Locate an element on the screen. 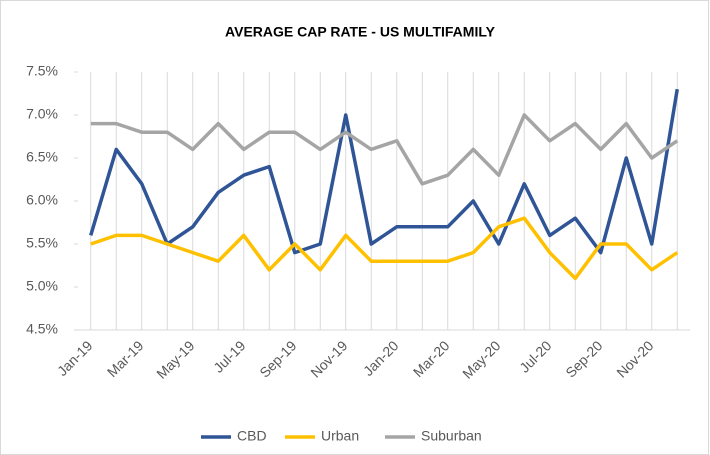 This screenshot has width=710, height=455. y-tick-label: 5.0% is located at coordinates (42, 286).